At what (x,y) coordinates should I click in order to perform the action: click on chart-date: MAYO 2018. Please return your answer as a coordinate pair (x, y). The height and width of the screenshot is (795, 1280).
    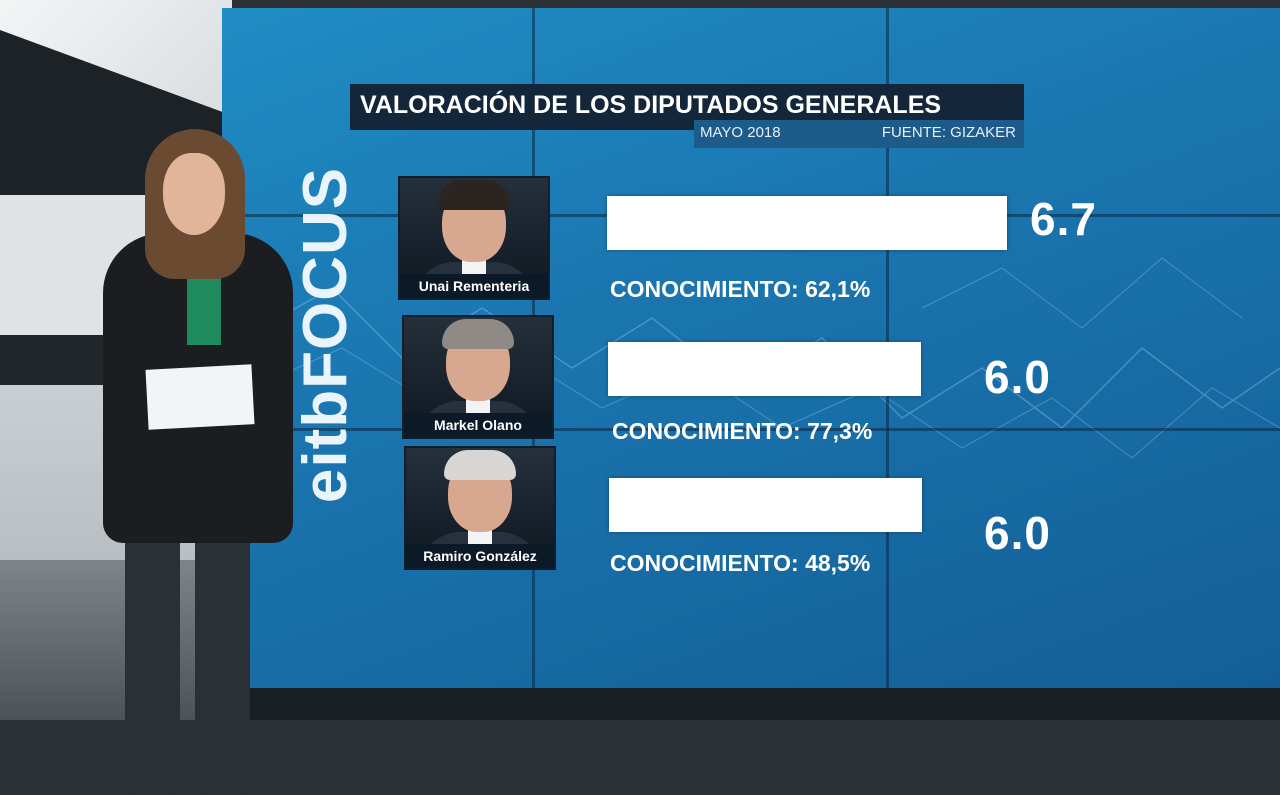
    Looking at the image, I should click on (740, 132).